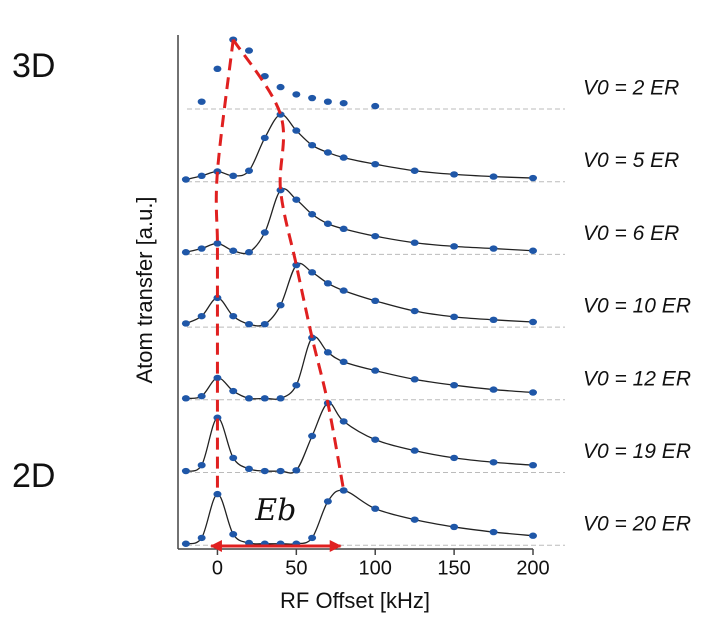 This screenshot has height=618, width=707. Describe the element at coordinates (275, 510) in the screenshot. I see `eb-label: Eb` at that location.